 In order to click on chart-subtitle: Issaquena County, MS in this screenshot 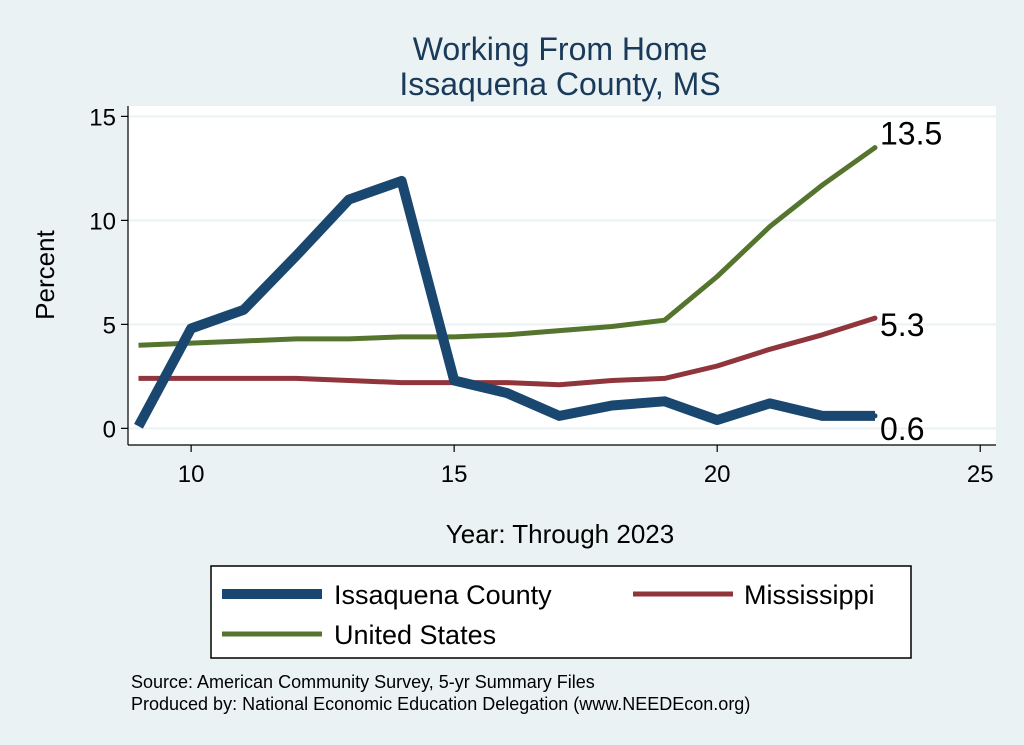, I will do `click(559, 84)`.